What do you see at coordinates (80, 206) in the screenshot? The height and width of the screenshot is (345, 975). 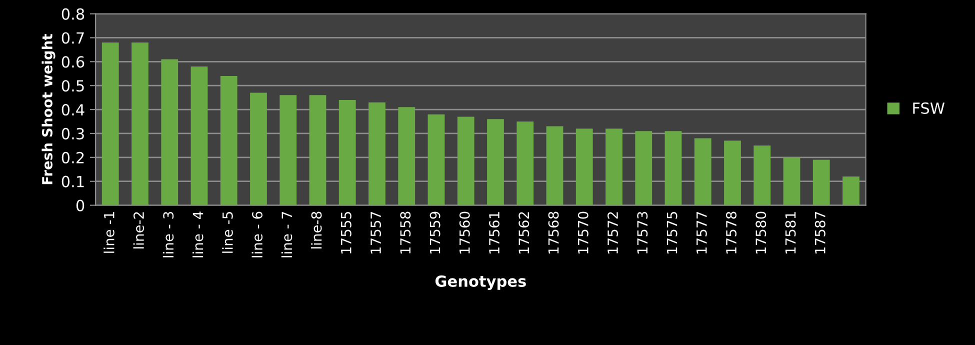 I see `y-tick-label: 0` at bounding box center [80, 206].